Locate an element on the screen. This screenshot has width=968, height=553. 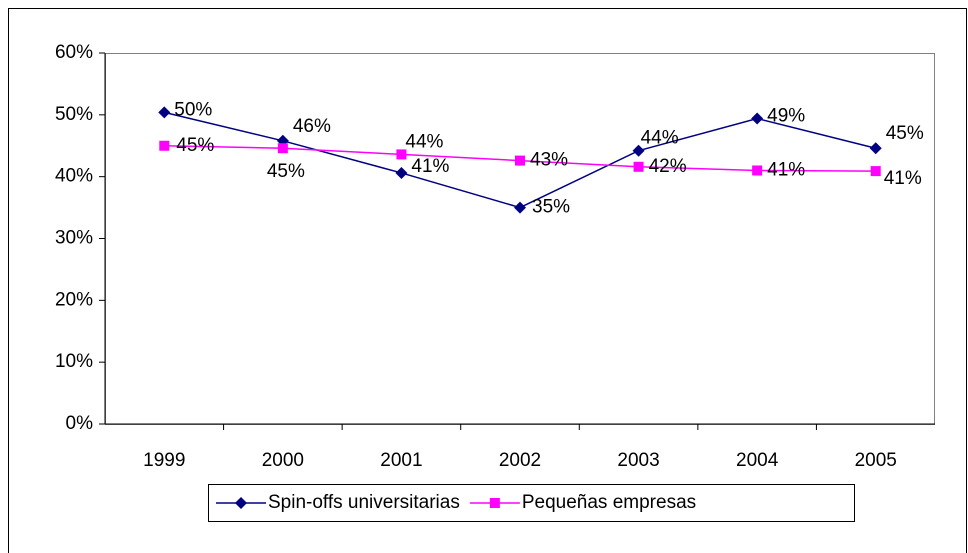
value-label: 49% is located at coordinates (786, 116).